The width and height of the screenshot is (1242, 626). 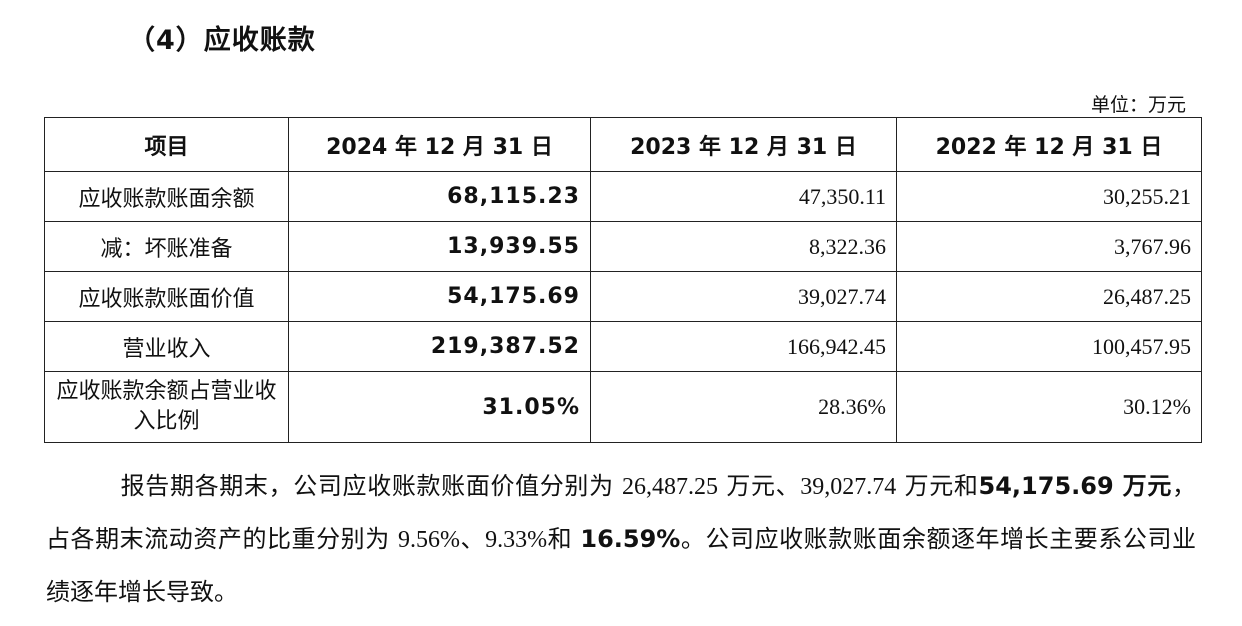 I want to click on cell-2022: 30.12%, so click(x=1049, y=407).